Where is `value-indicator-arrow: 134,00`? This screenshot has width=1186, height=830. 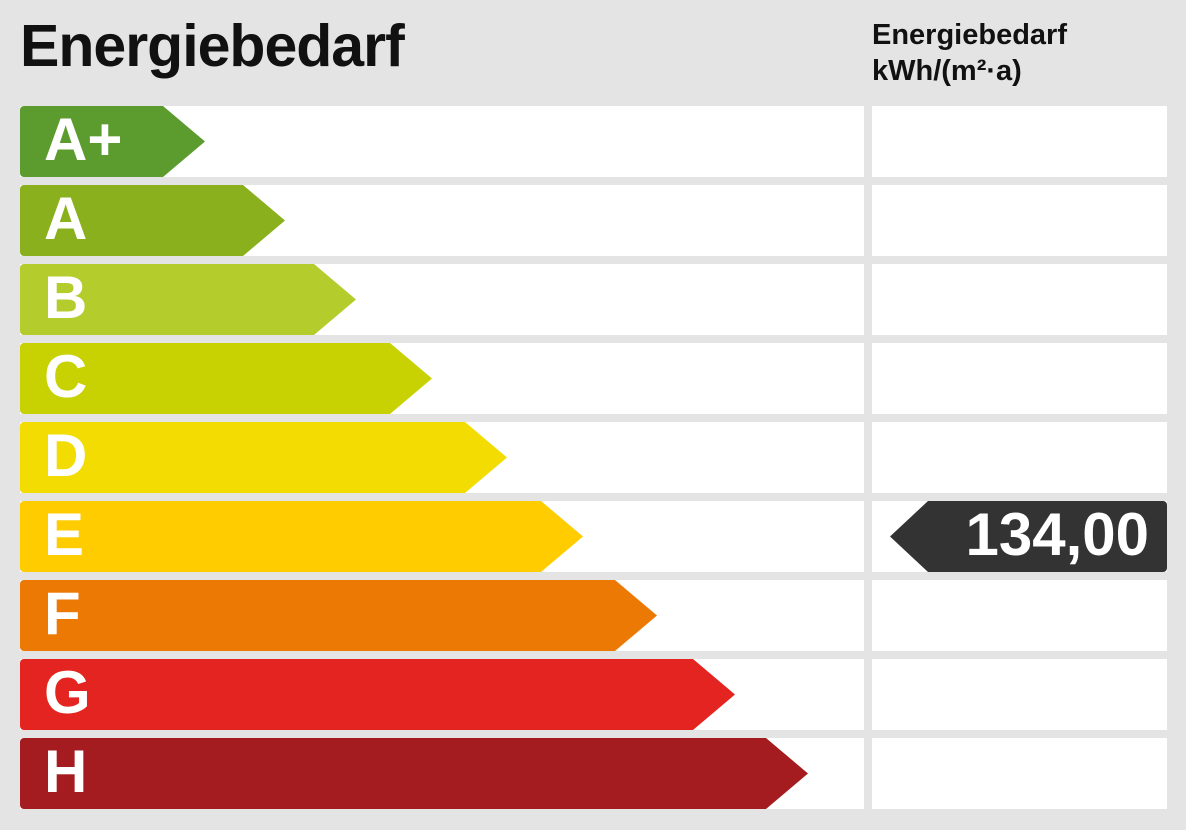 value-indicator-arrow: 134,00 is located at coordinates (1028, 536).